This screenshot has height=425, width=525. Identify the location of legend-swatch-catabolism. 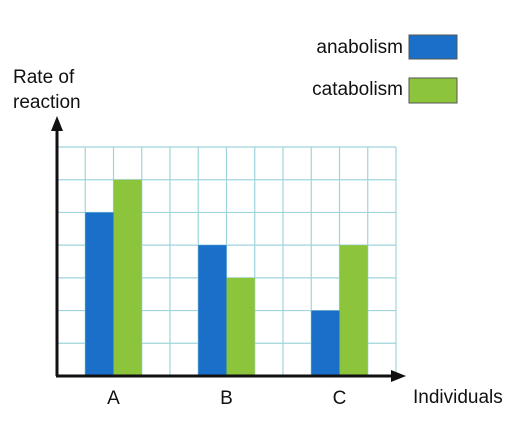
(433, 90).